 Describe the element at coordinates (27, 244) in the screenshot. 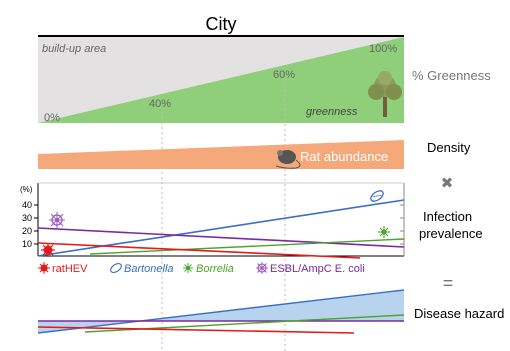

I see `svg-text: 10` at that location.